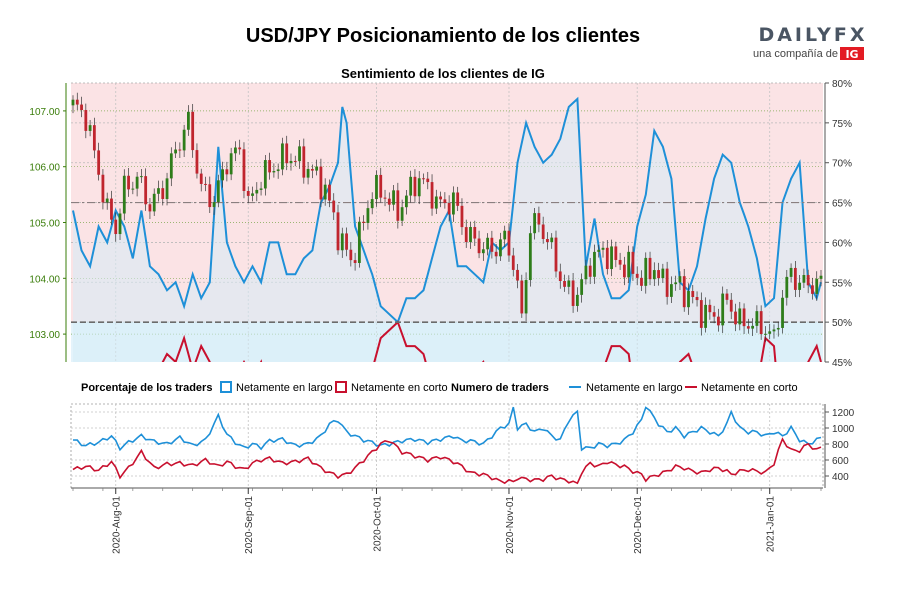  What do you see at coordinates (447, 429) in the screenshot?
I see `traders-long-line` at bounding box center [447, 429].